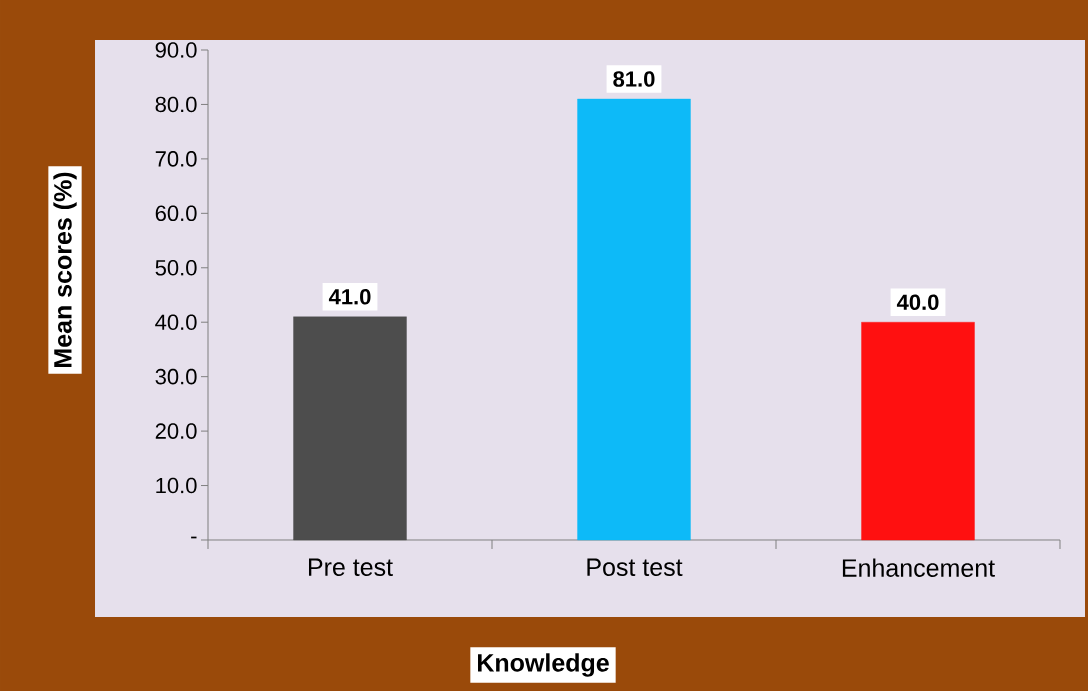 This screenshot has height=691, width=1088. What do you see at coordinates (176, 267) in the screenshot?
I see `y-tick-label: 50.0` at bounding box center [176, 267].